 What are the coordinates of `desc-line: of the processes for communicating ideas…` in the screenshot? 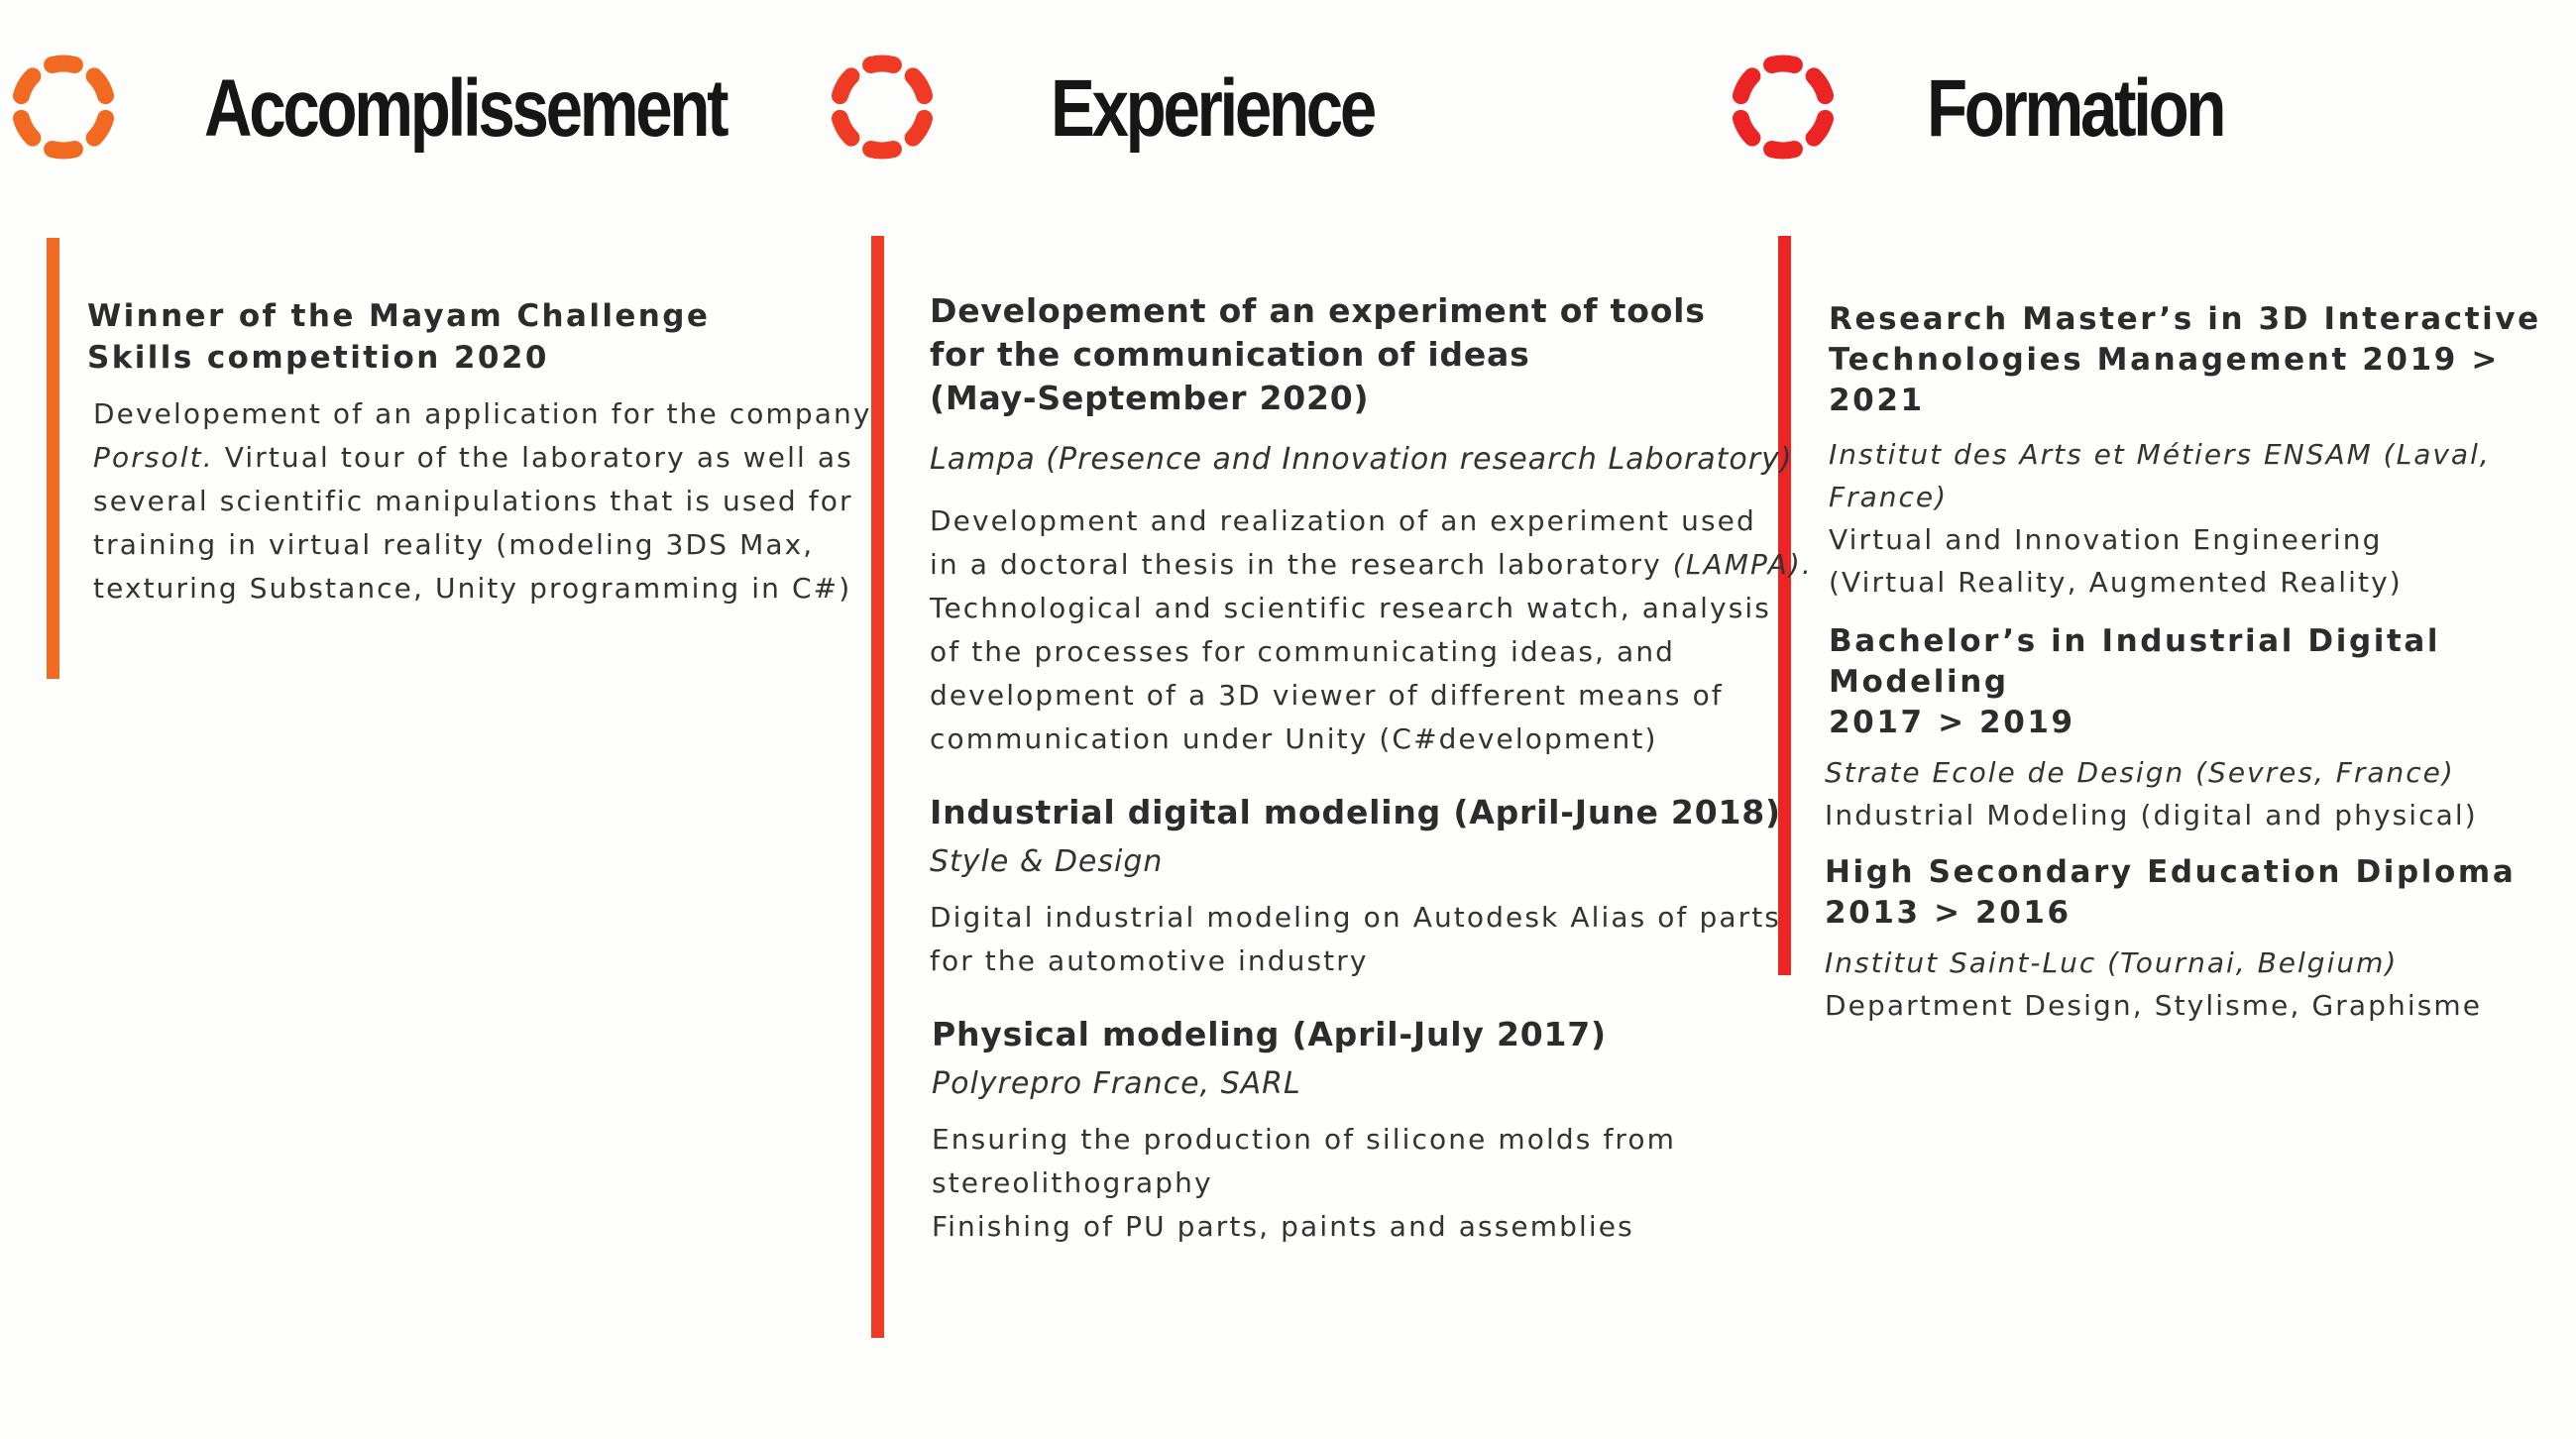 It's located at (1303, 651).